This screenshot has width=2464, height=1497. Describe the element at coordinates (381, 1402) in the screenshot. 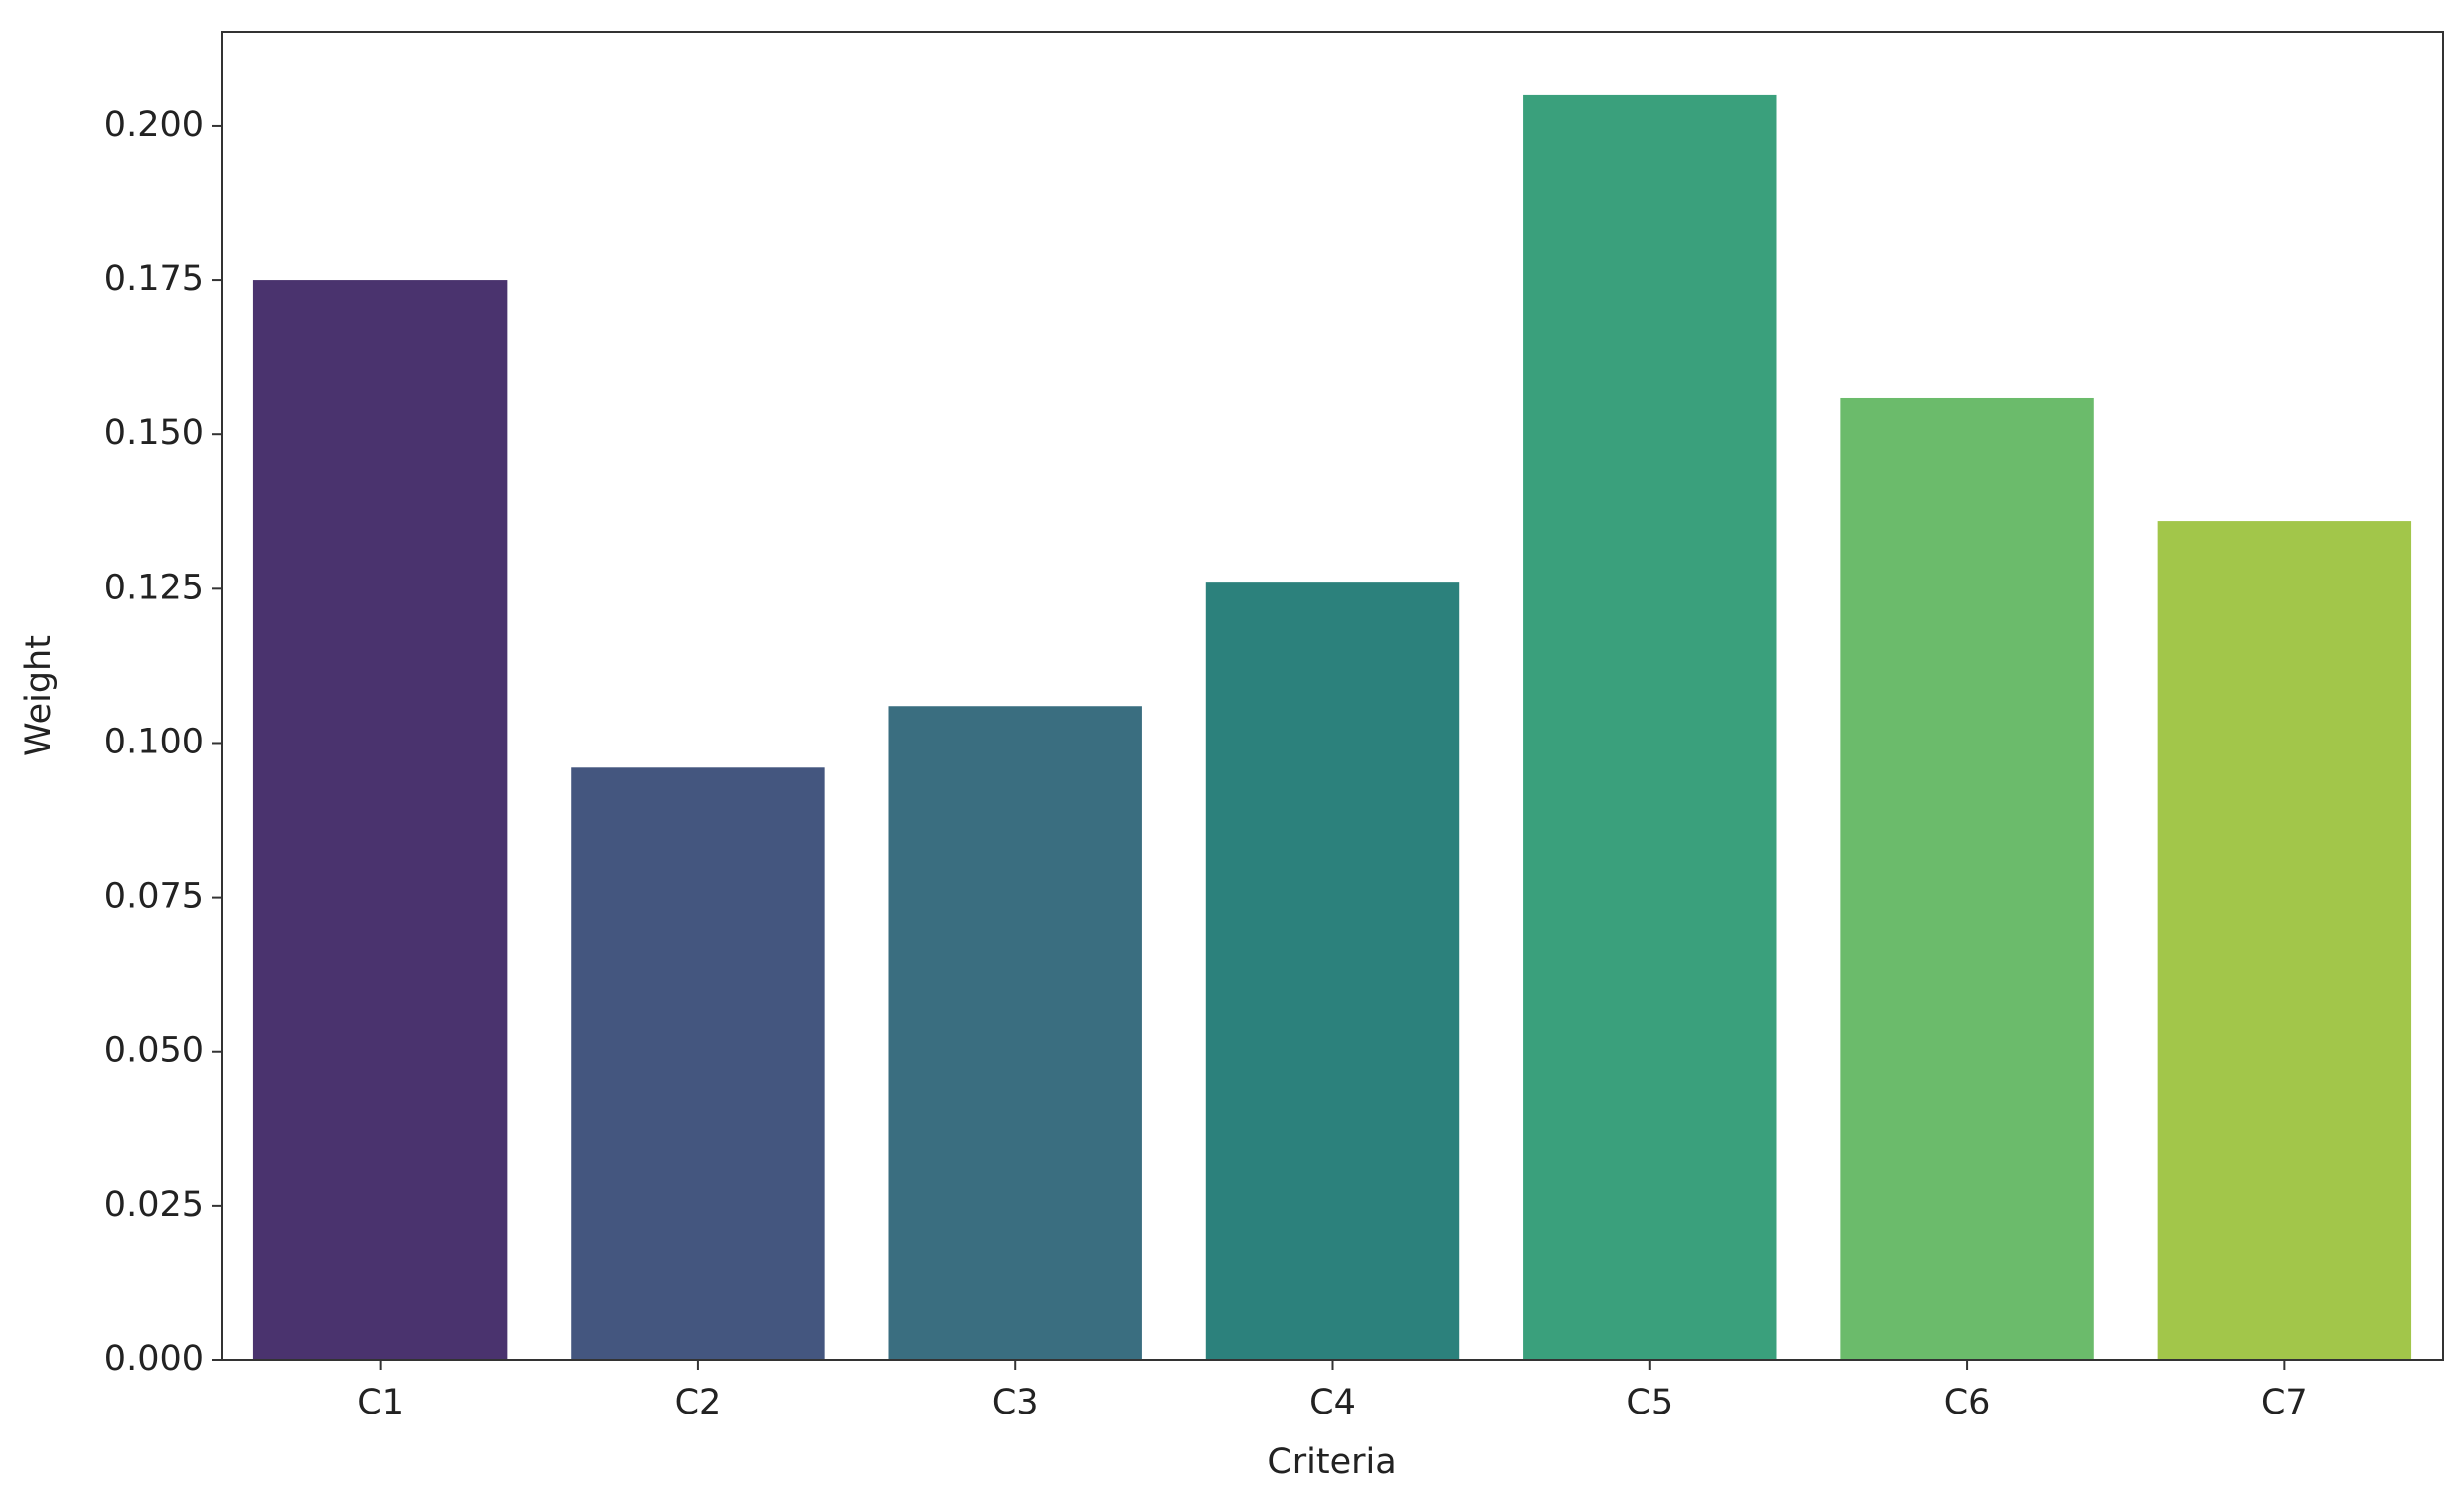

I see `x-tick-label: C1` at that location.